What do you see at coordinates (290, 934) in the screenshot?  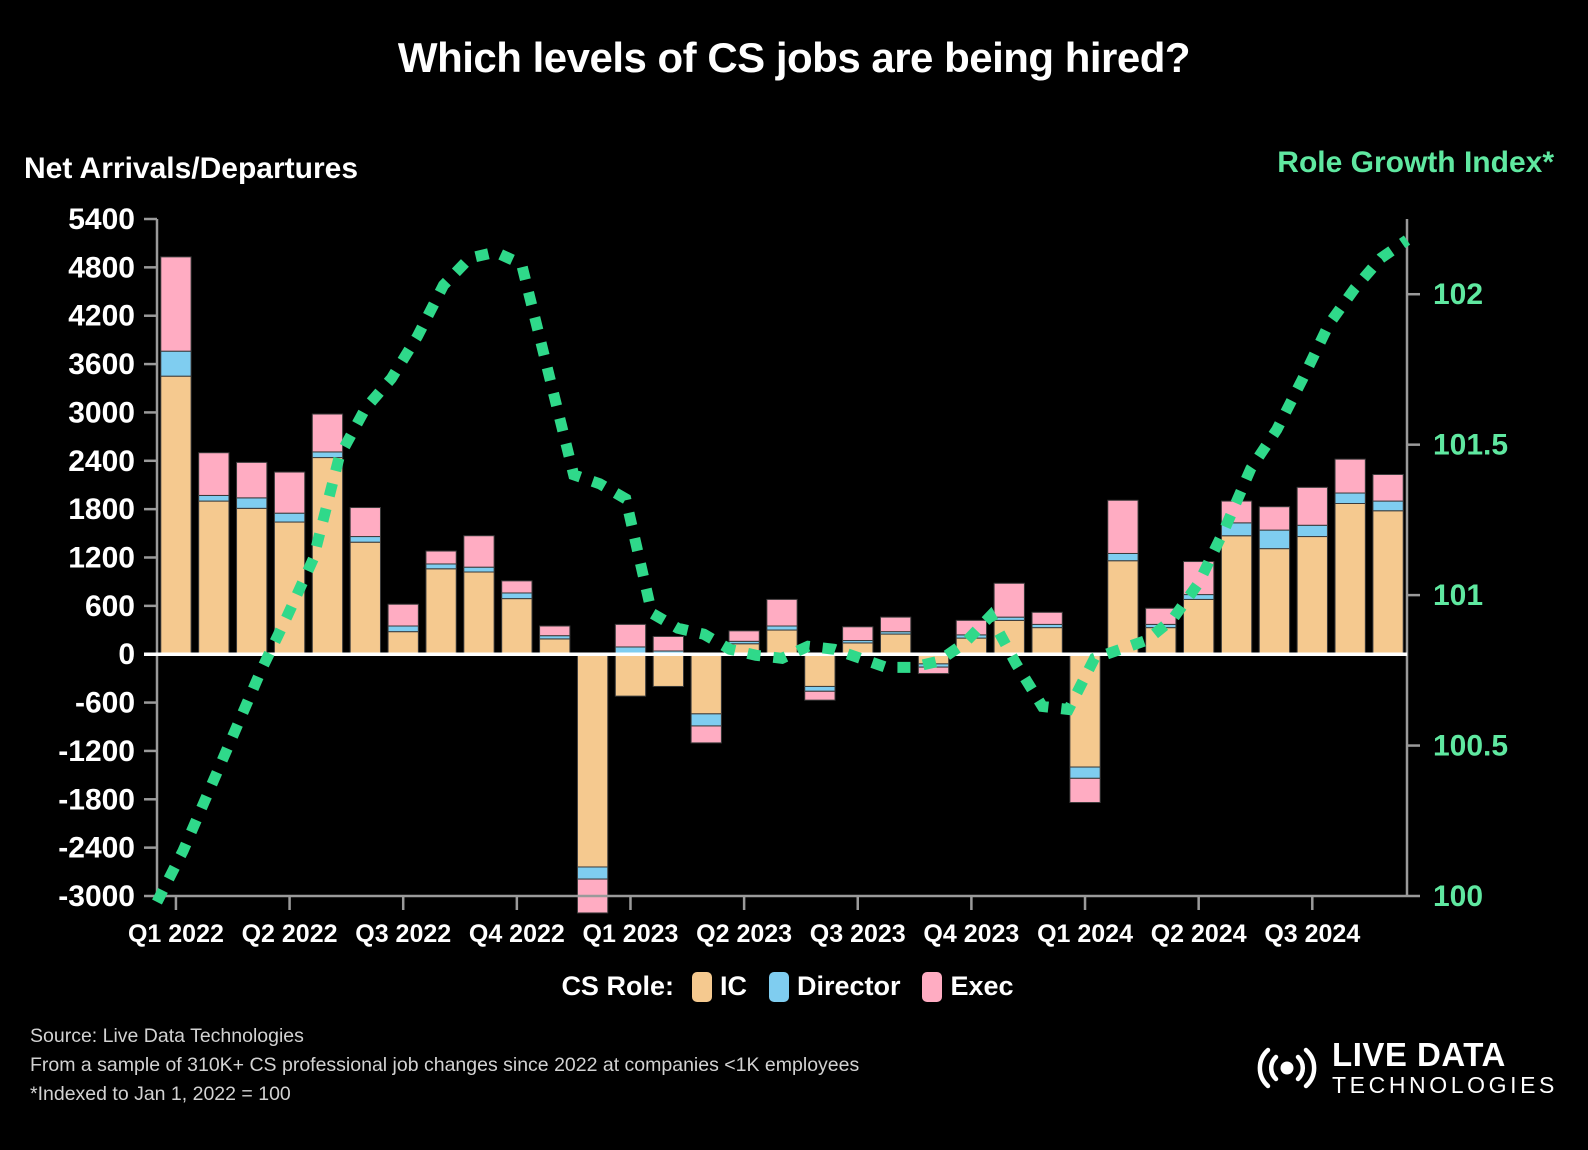 I see `x-axis-tick-label: Q2 2022` at bounding box center [290, 934].